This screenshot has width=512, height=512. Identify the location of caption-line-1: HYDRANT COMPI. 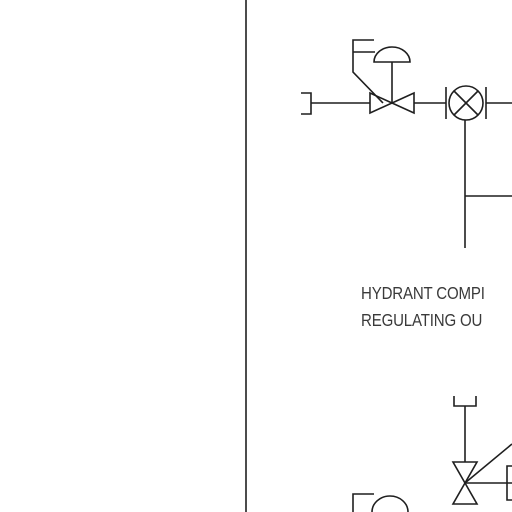
(423, 293).